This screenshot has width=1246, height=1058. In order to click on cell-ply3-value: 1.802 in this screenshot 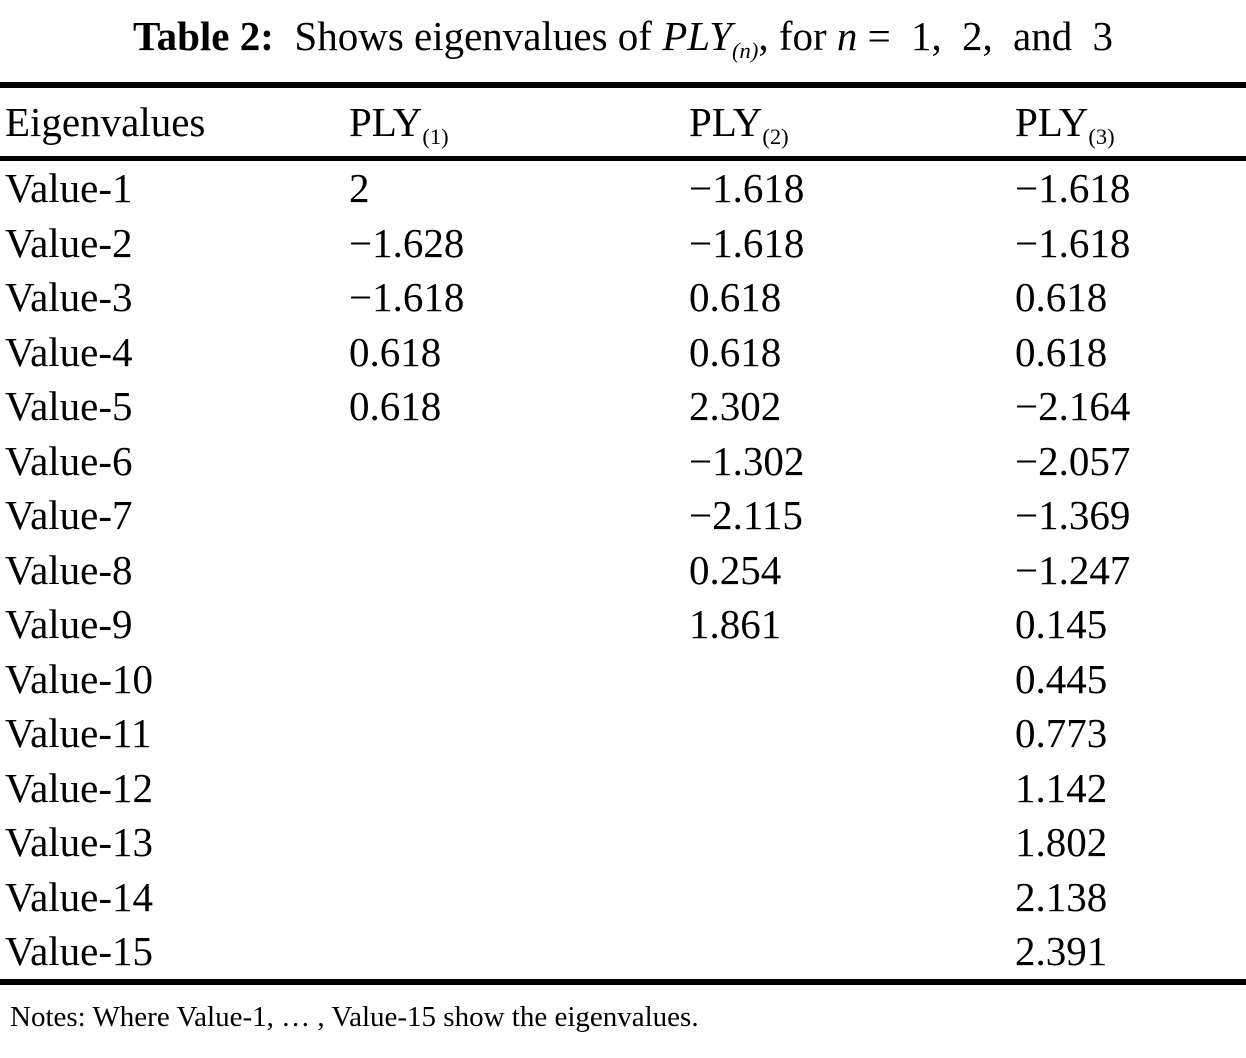, I will do `click(1061, 842)`.